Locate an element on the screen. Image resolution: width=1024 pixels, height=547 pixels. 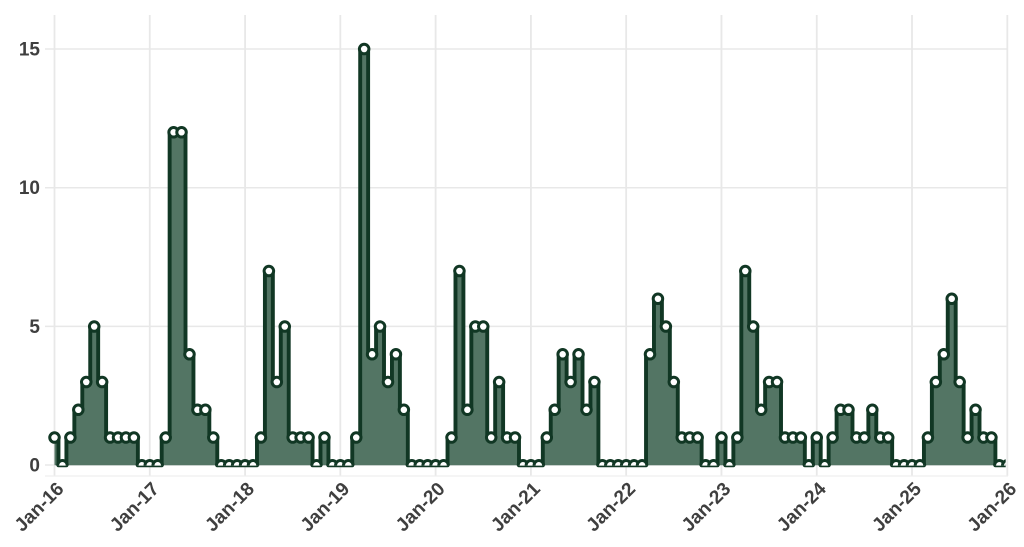
svg-text: 10 is located at coordinates (29, 188).